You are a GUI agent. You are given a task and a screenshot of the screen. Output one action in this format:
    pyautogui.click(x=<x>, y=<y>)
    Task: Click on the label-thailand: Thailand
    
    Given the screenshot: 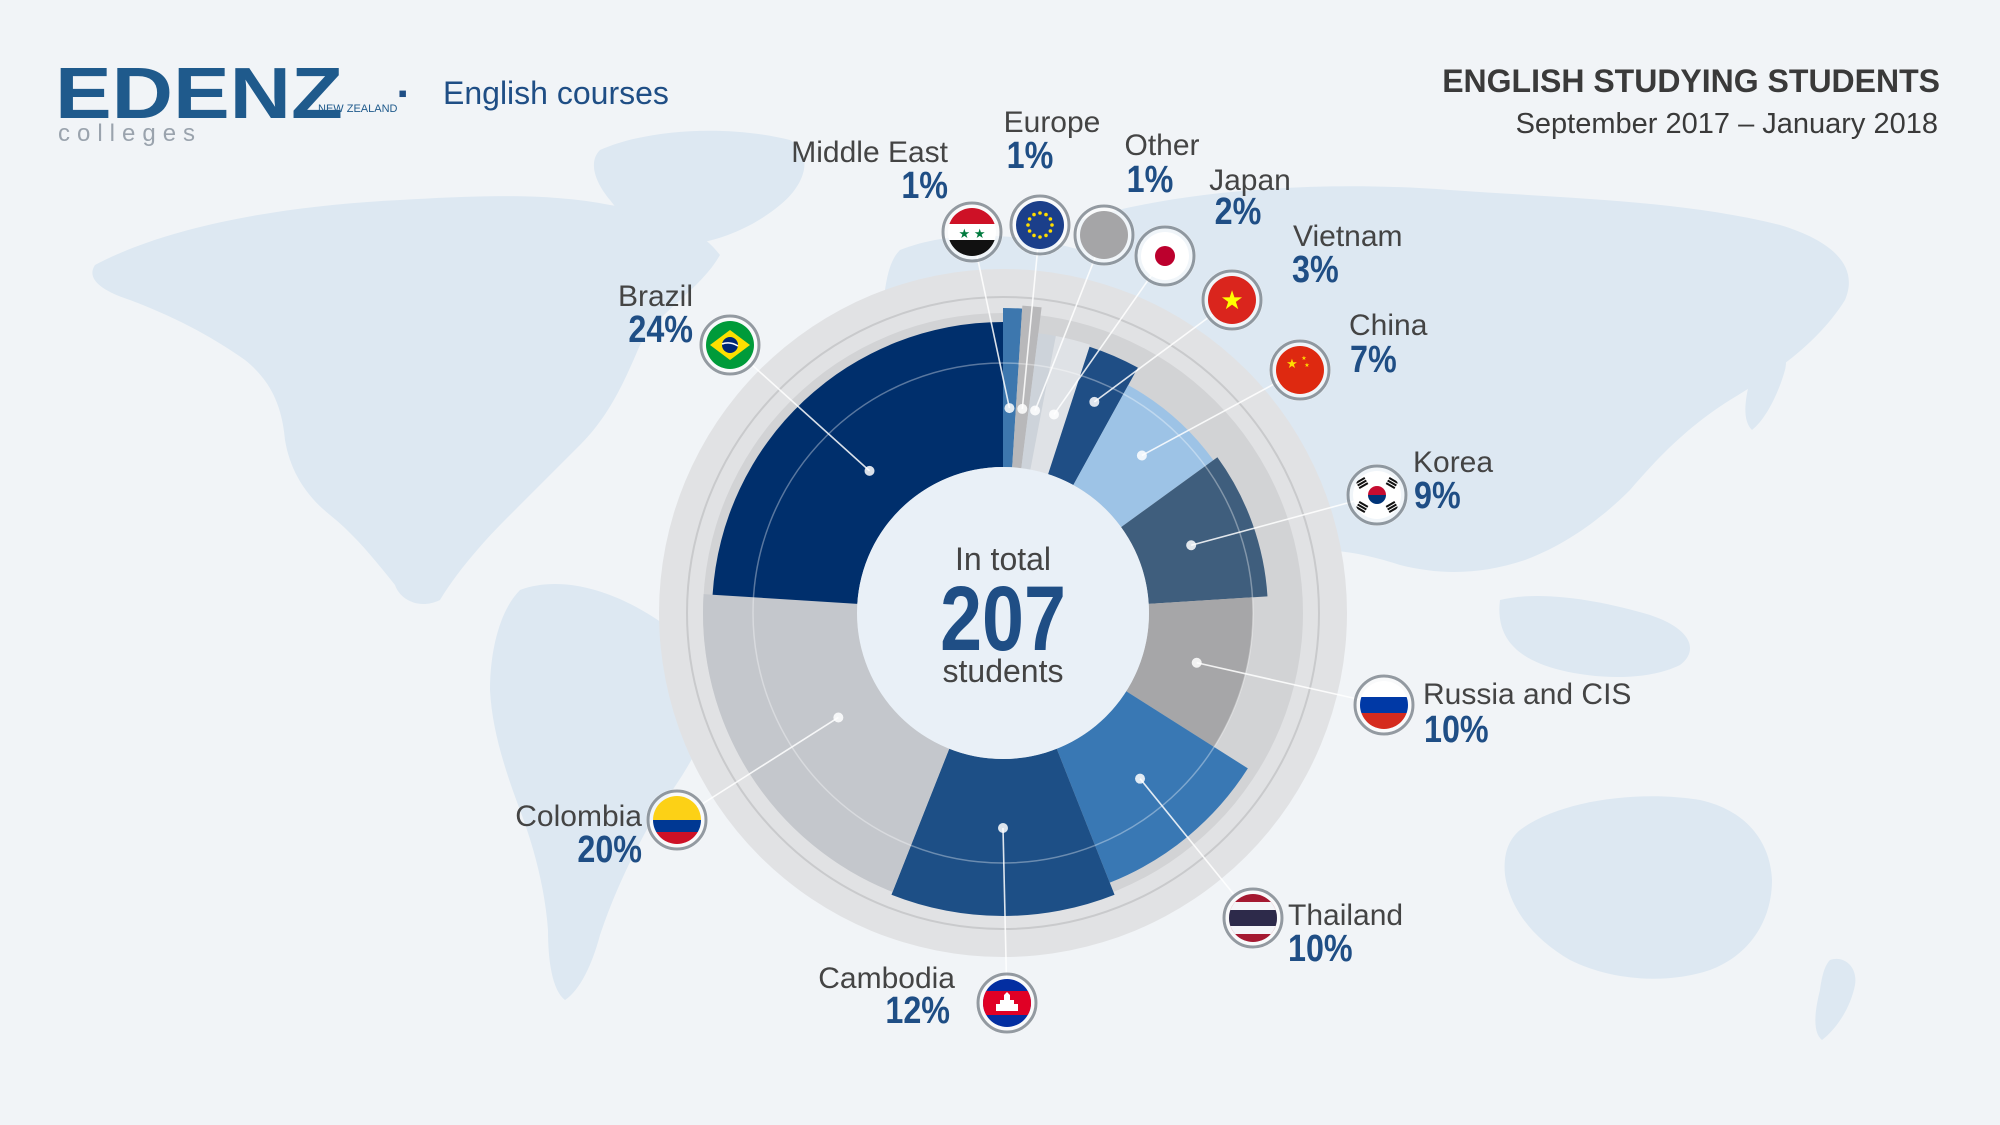 What is the action you would take?
    pyautogui.click(x=1345, y=915)
    